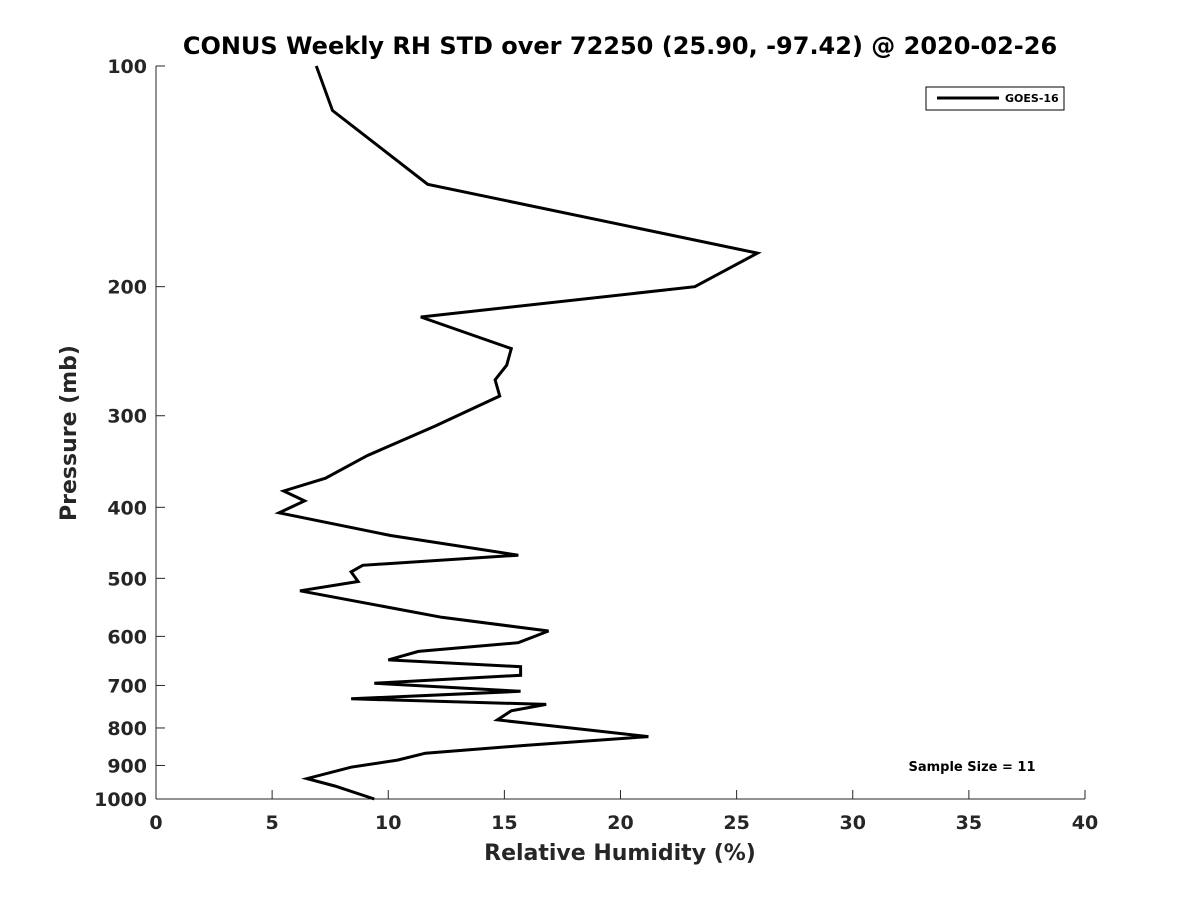 This screenshot has height=900, width=1200. I want to click on x-tick-label: 10, so click(388, 823).